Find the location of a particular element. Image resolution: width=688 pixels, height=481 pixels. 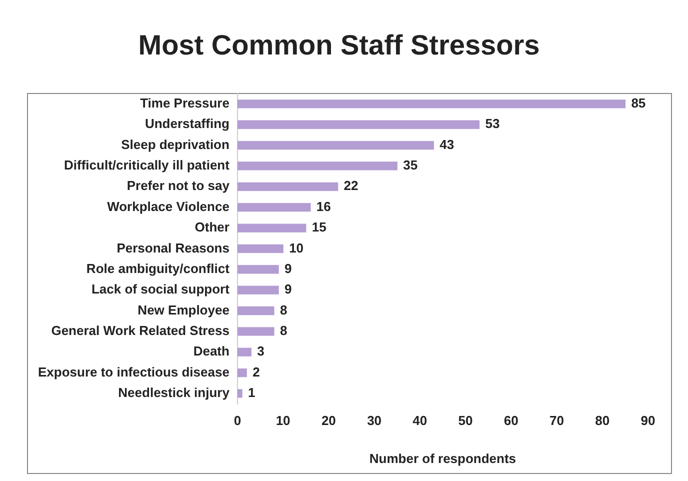

x-tick-label: 50 is located at coordinates (465, 420).